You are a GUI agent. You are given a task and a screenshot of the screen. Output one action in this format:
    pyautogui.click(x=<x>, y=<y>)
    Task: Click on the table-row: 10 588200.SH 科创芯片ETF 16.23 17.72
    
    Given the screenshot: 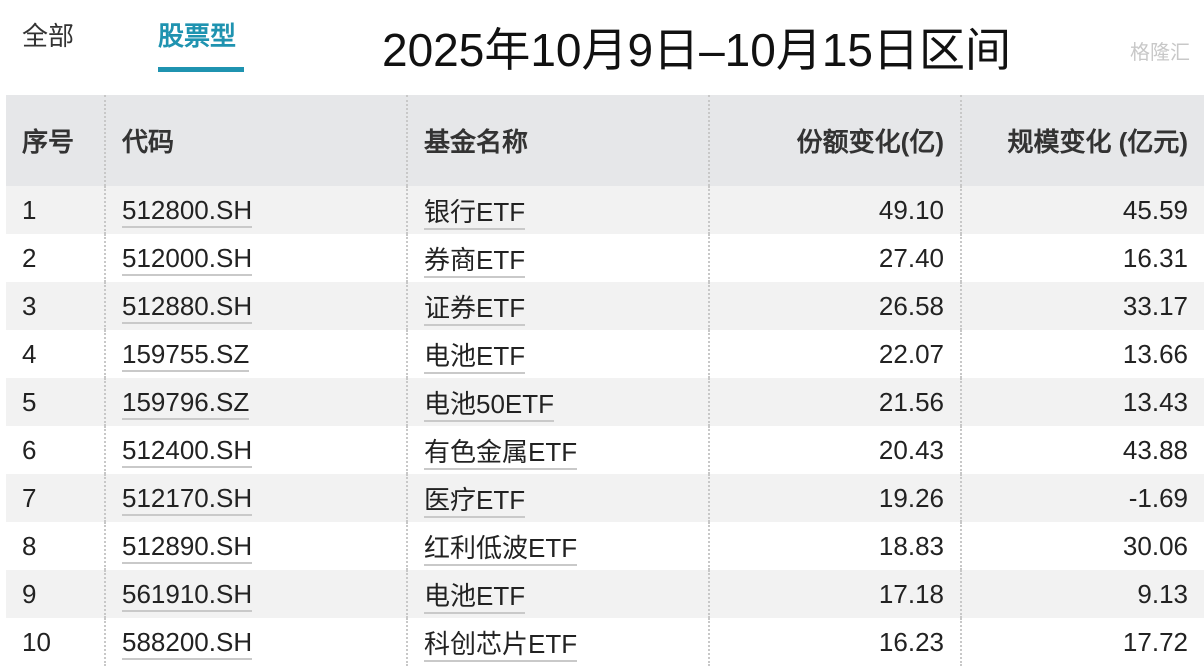 What is the action you would take?
    pyautogui.click(x=605, y=642)
    